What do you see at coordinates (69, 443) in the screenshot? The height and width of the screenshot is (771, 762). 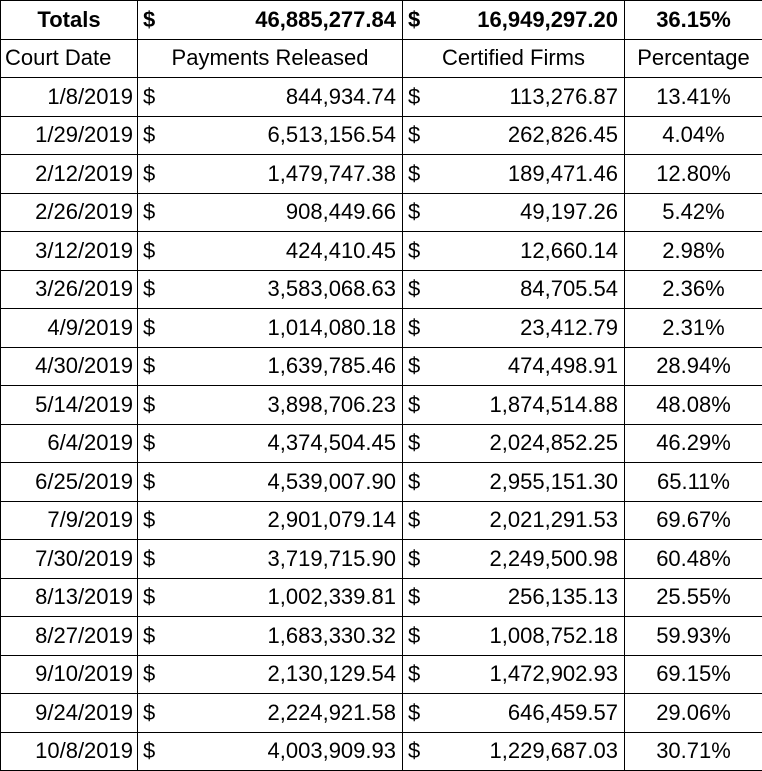 I see `court-date-cell: 6/4/2019` at bounding box center [69, 443].